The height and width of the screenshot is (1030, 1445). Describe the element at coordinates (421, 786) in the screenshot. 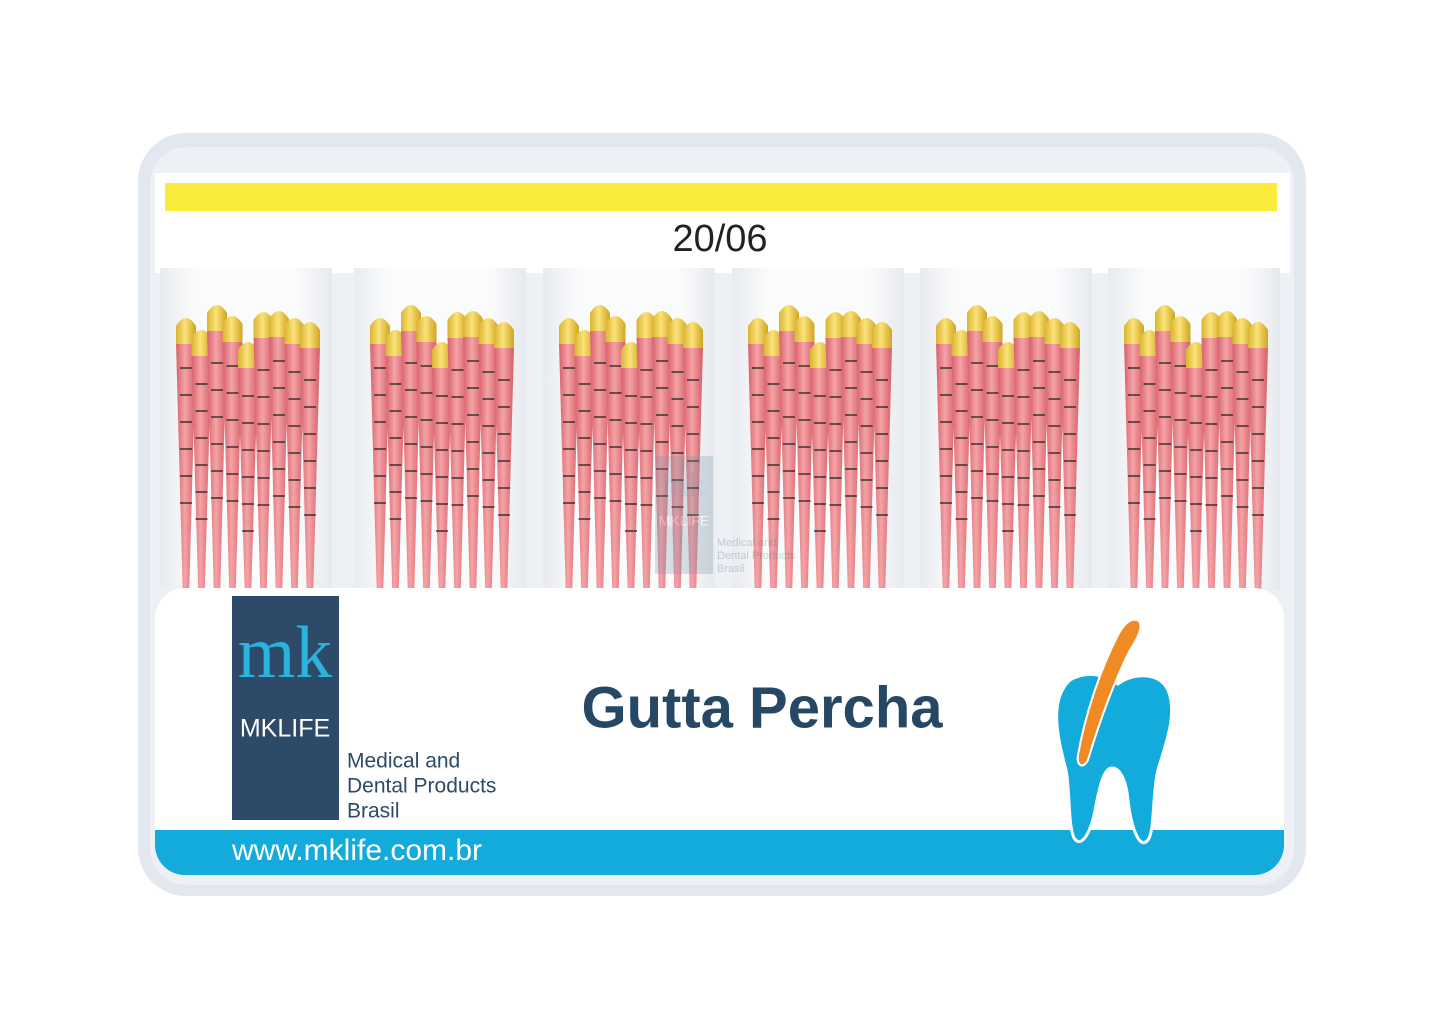

I see `logo-tagline: Dental Products` at that location.